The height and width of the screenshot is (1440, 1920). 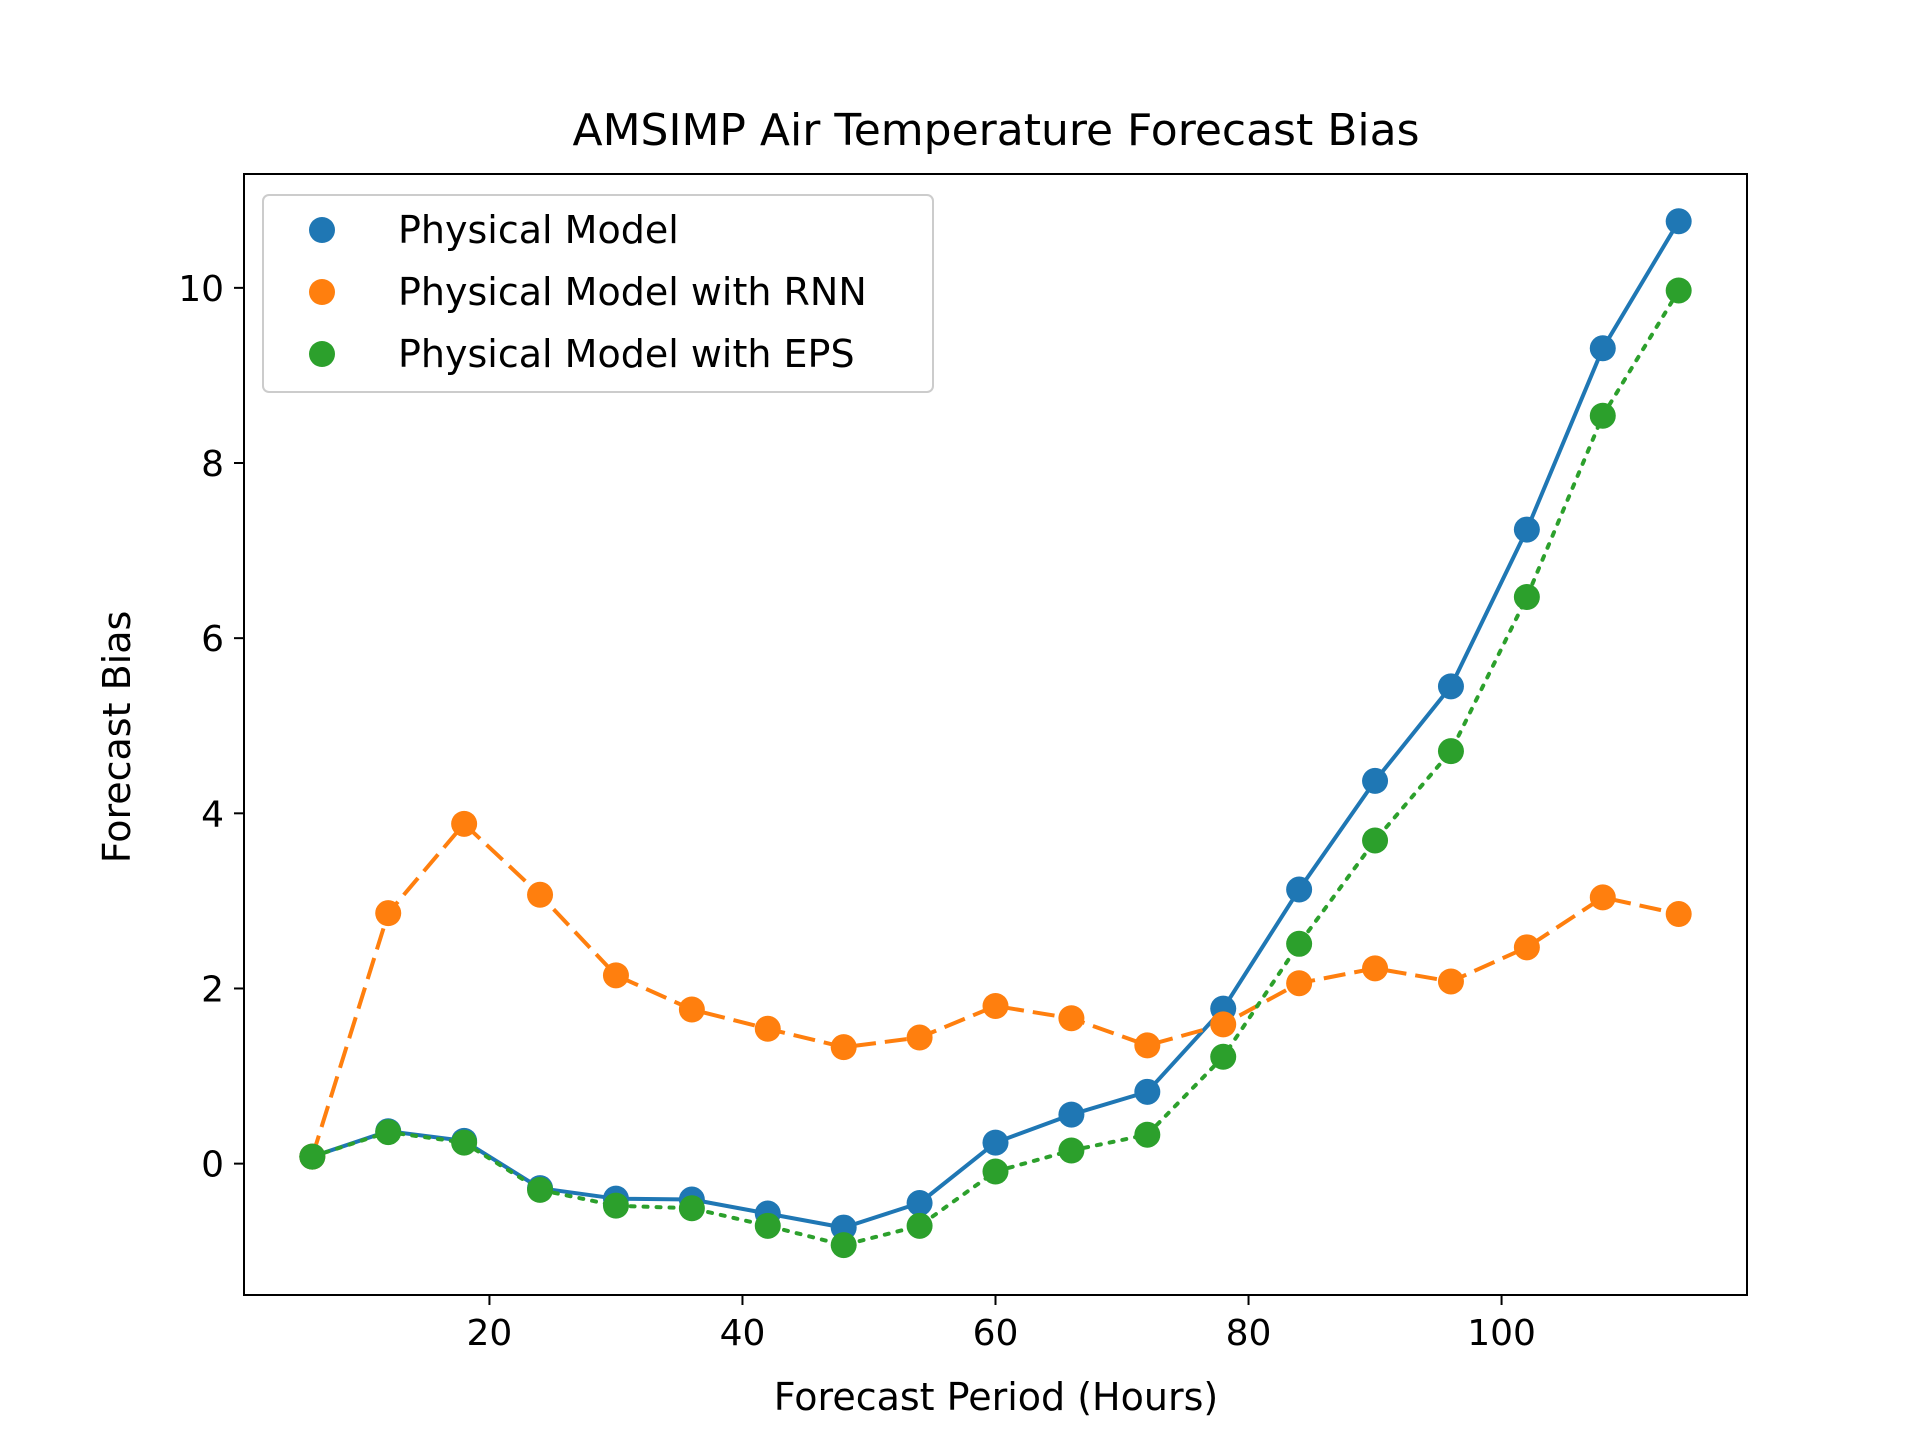 What do you see at coordinates (632, 292) in the screenshot?
I see `legend-label: Physical Model with RNN` at bounding box center [632, 292].